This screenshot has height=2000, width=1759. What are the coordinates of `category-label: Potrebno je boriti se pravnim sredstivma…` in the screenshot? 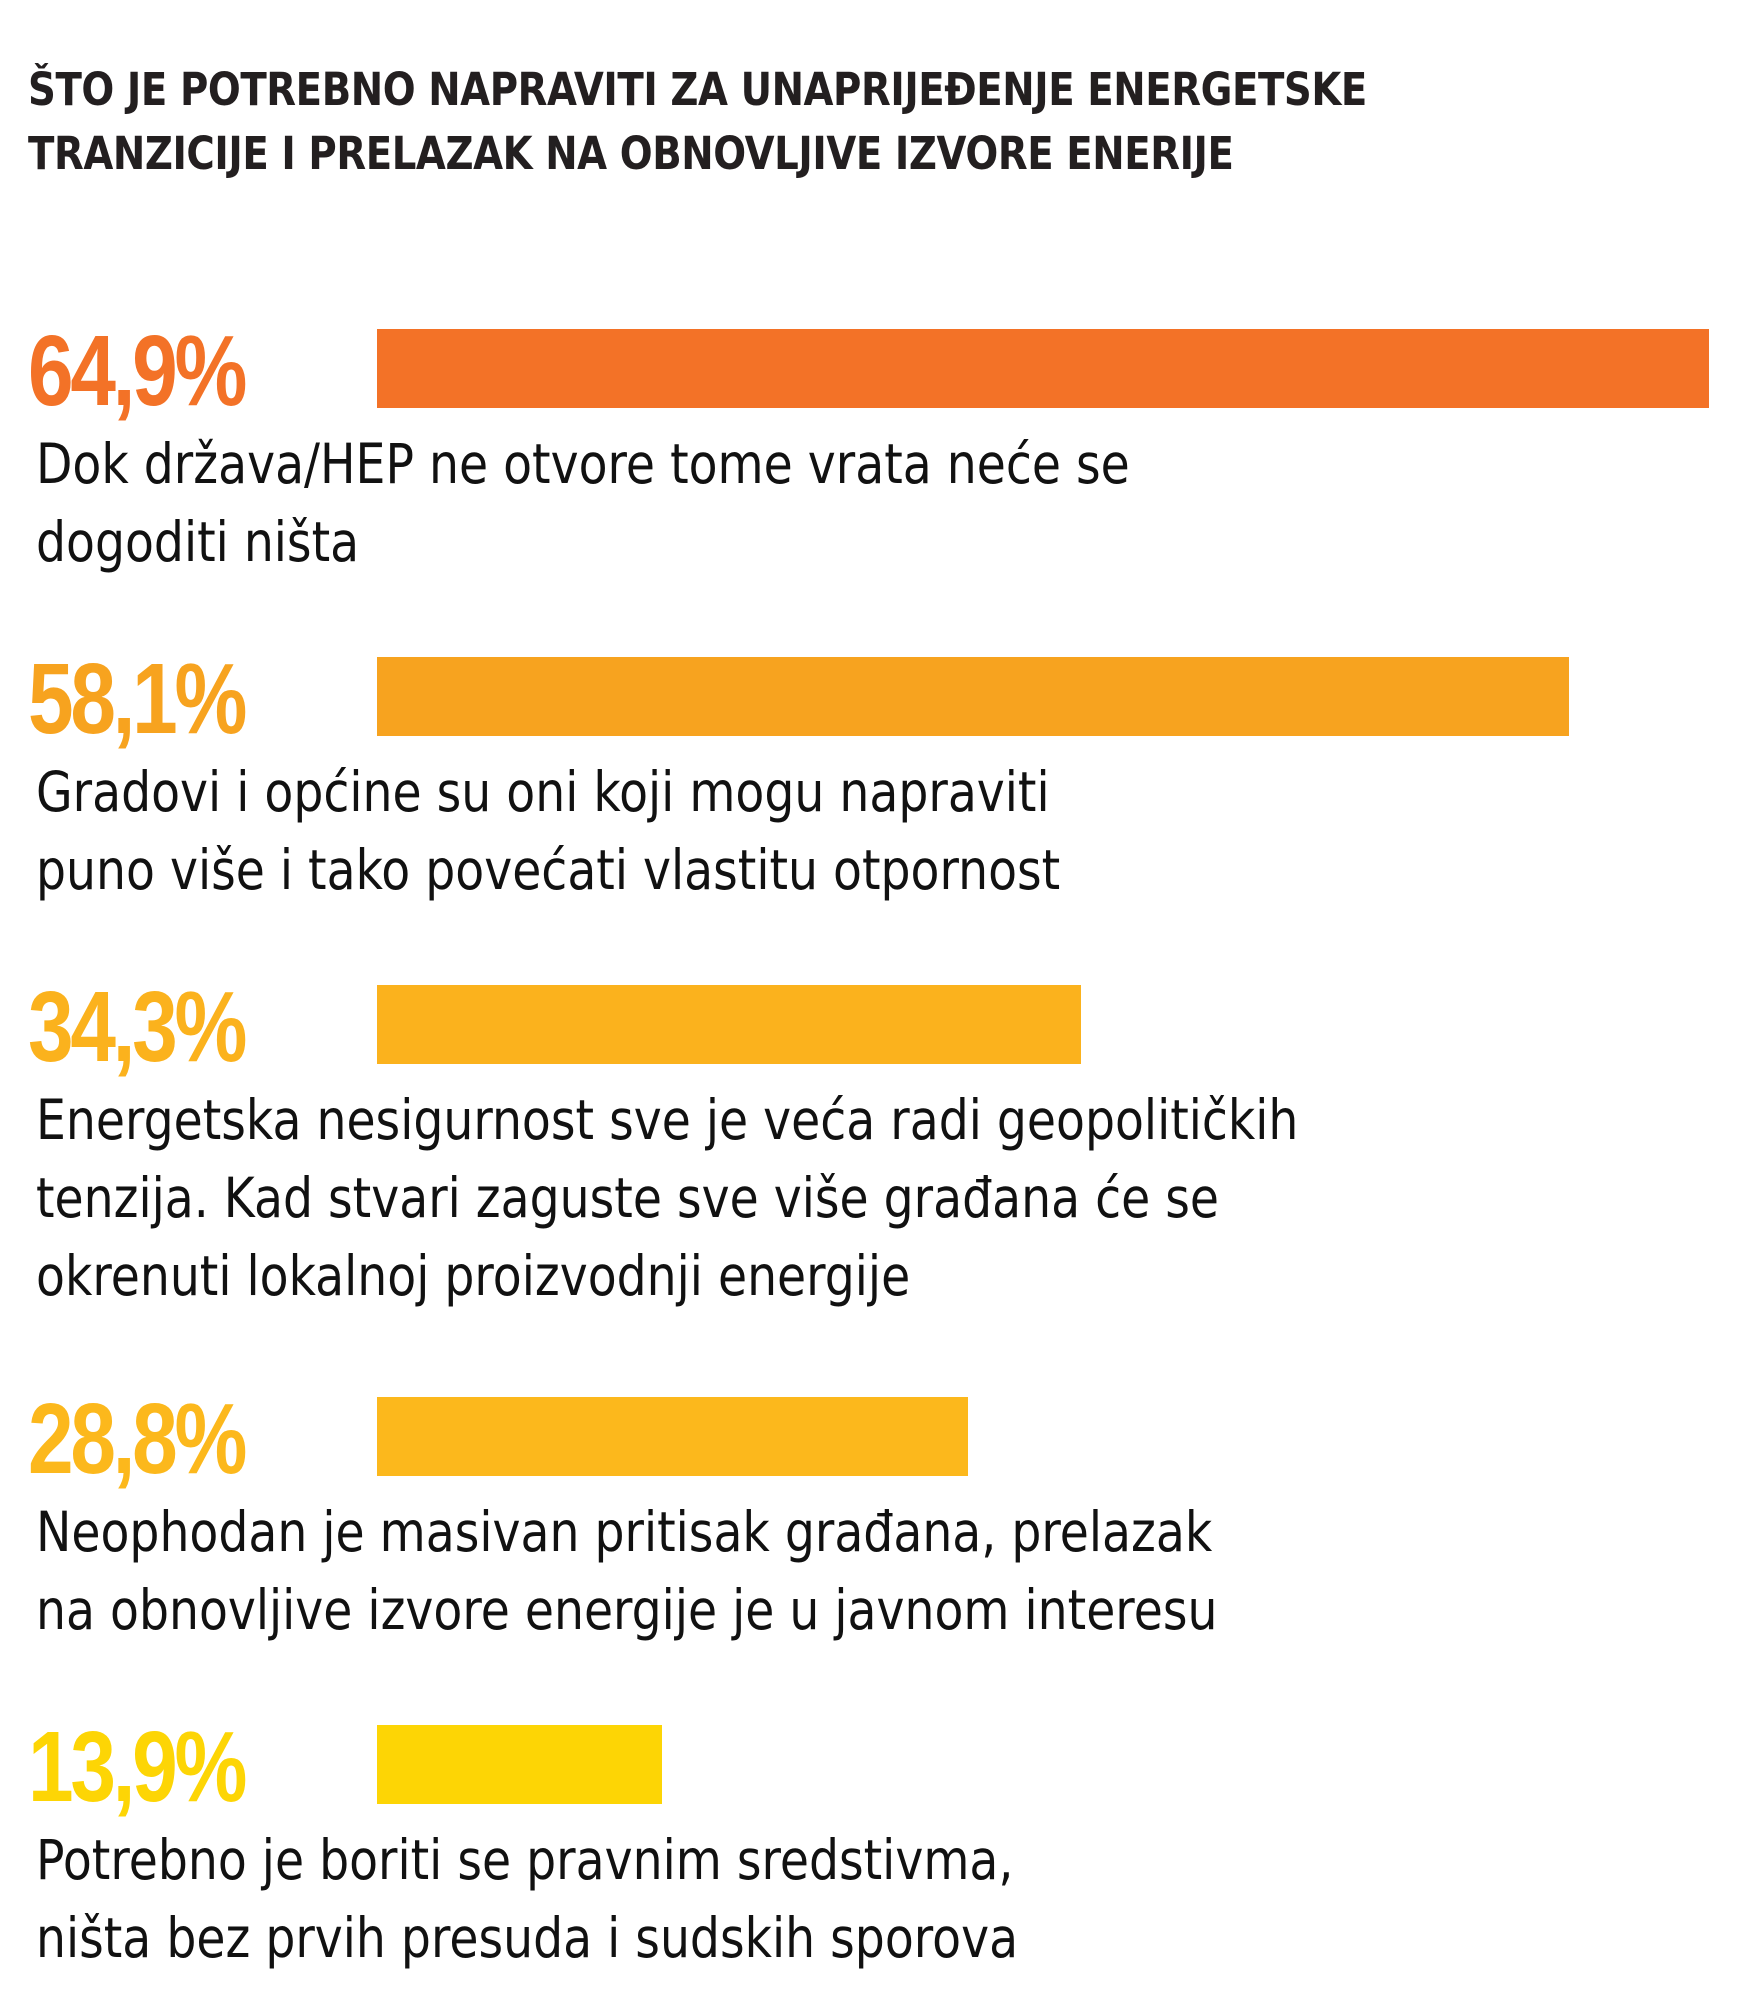 It's located at (745, 1899).